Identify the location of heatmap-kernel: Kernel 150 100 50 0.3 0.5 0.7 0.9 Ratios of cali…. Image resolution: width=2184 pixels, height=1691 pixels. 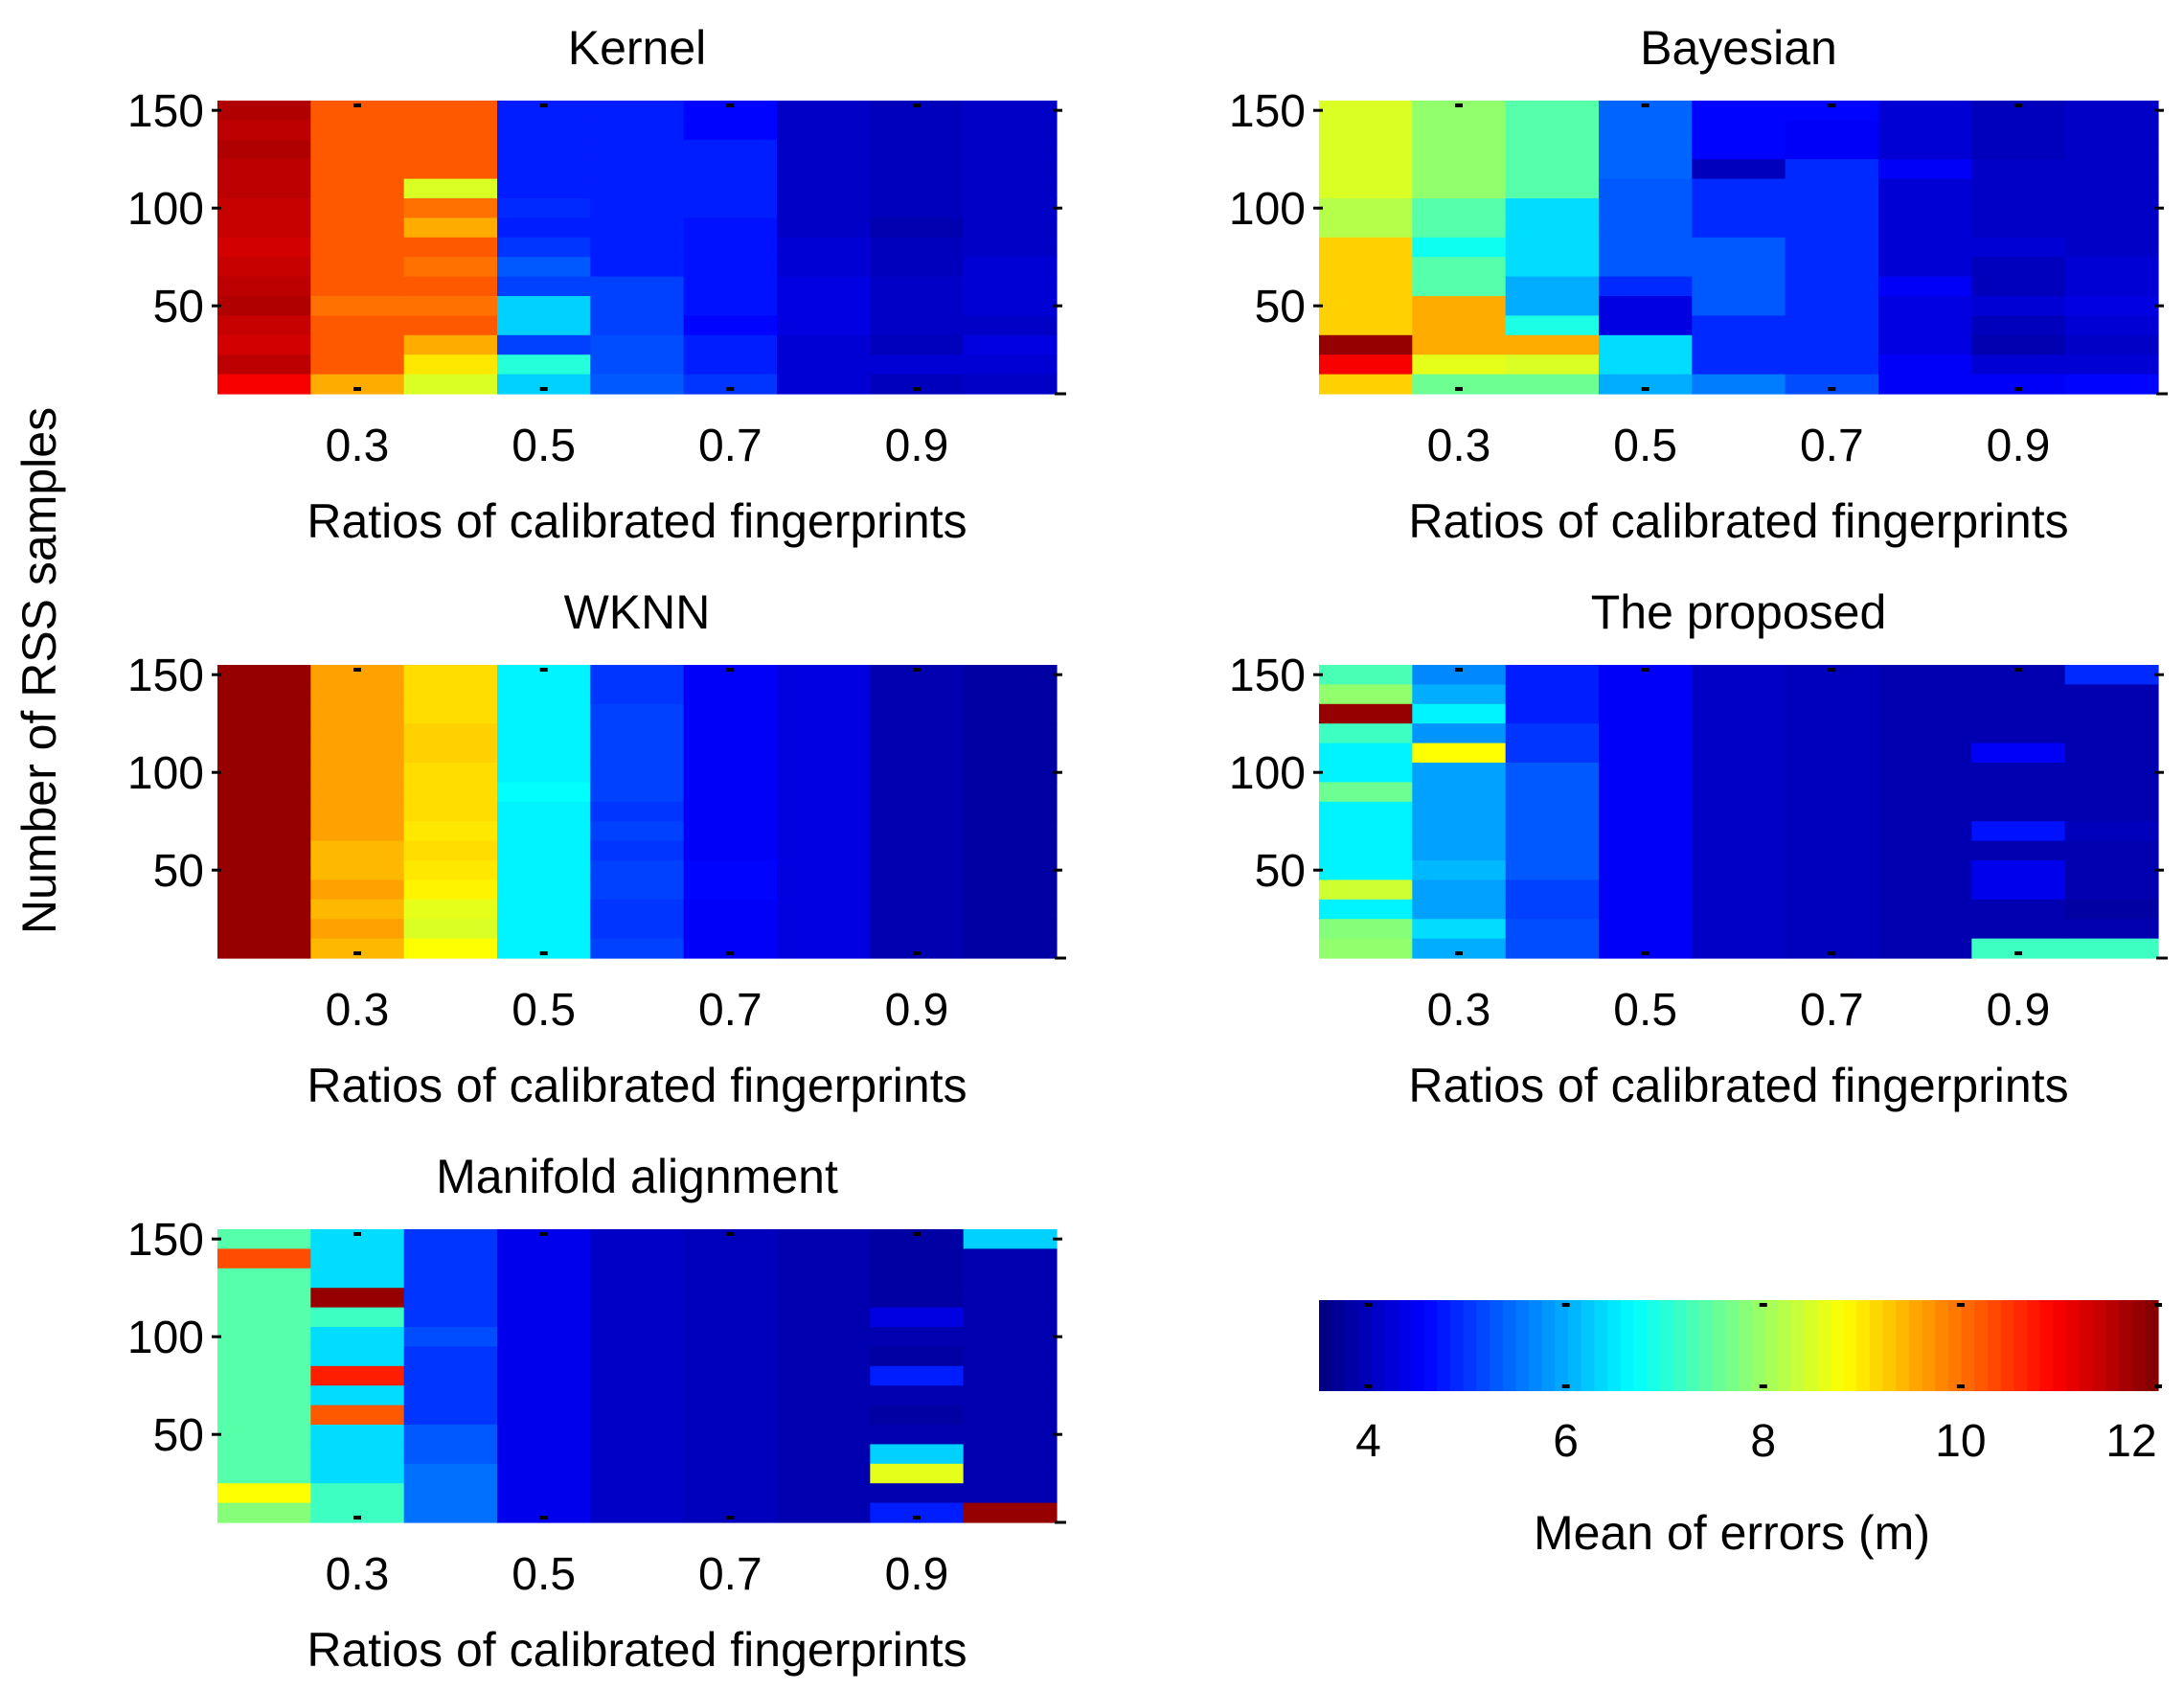
(596, 284).